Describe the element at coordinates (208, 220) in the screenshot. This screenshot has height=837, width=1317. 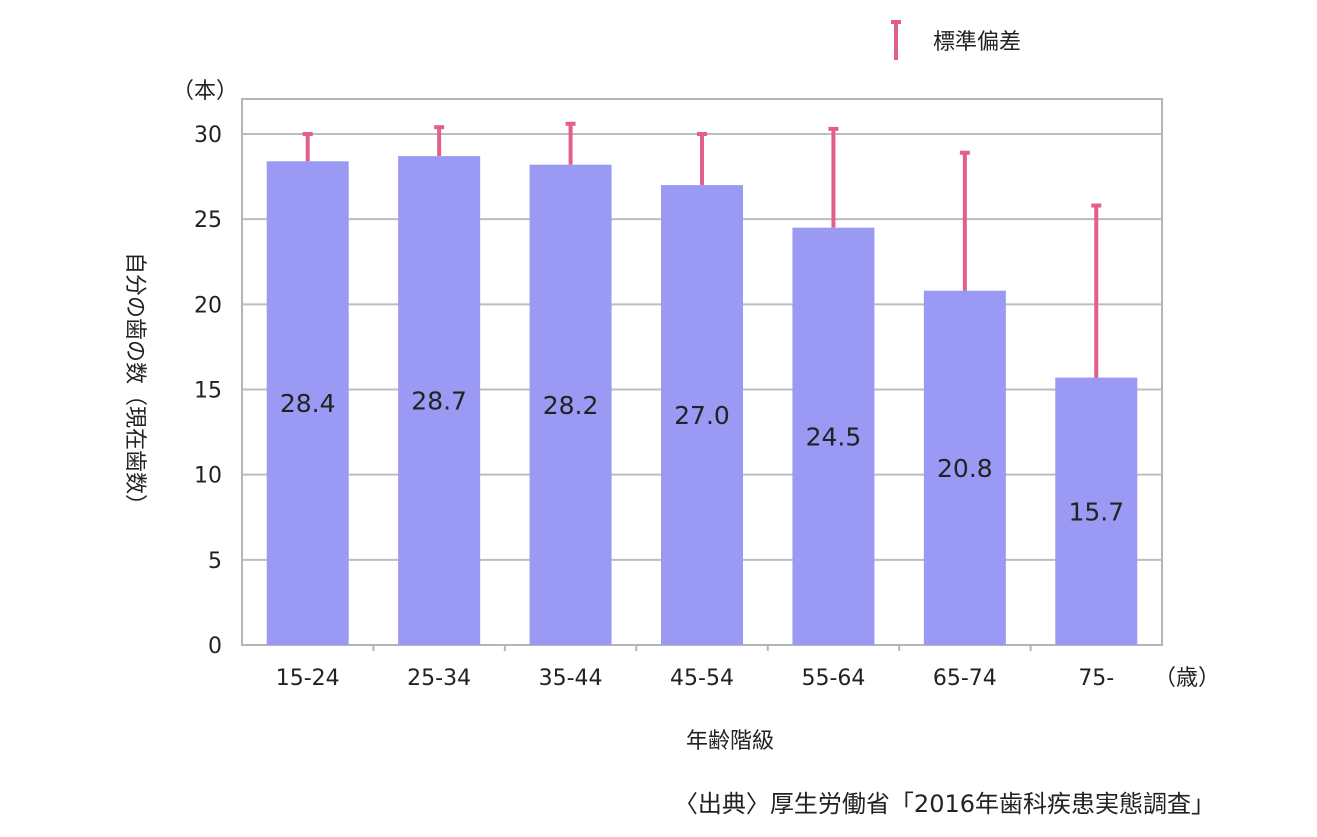
I see `y-tick-label: 25` at that location.